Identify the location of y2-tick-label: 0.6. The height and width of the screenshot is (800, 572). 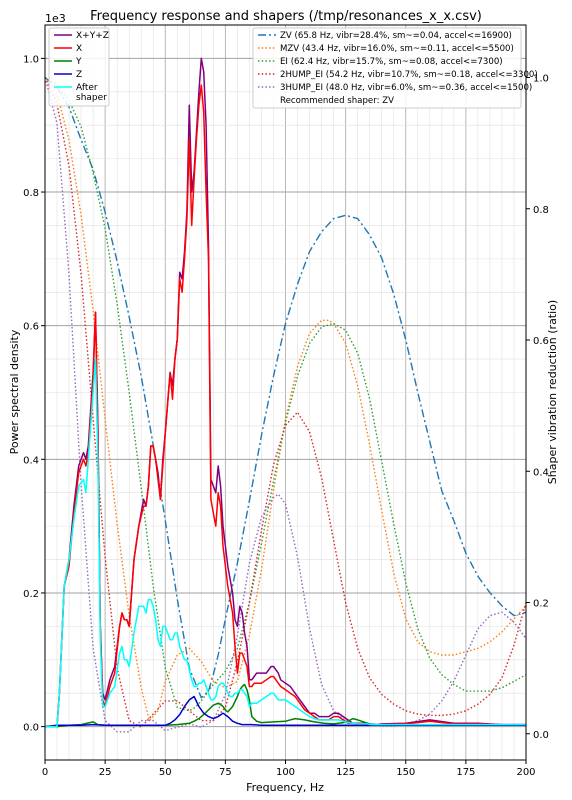
(541, 341).